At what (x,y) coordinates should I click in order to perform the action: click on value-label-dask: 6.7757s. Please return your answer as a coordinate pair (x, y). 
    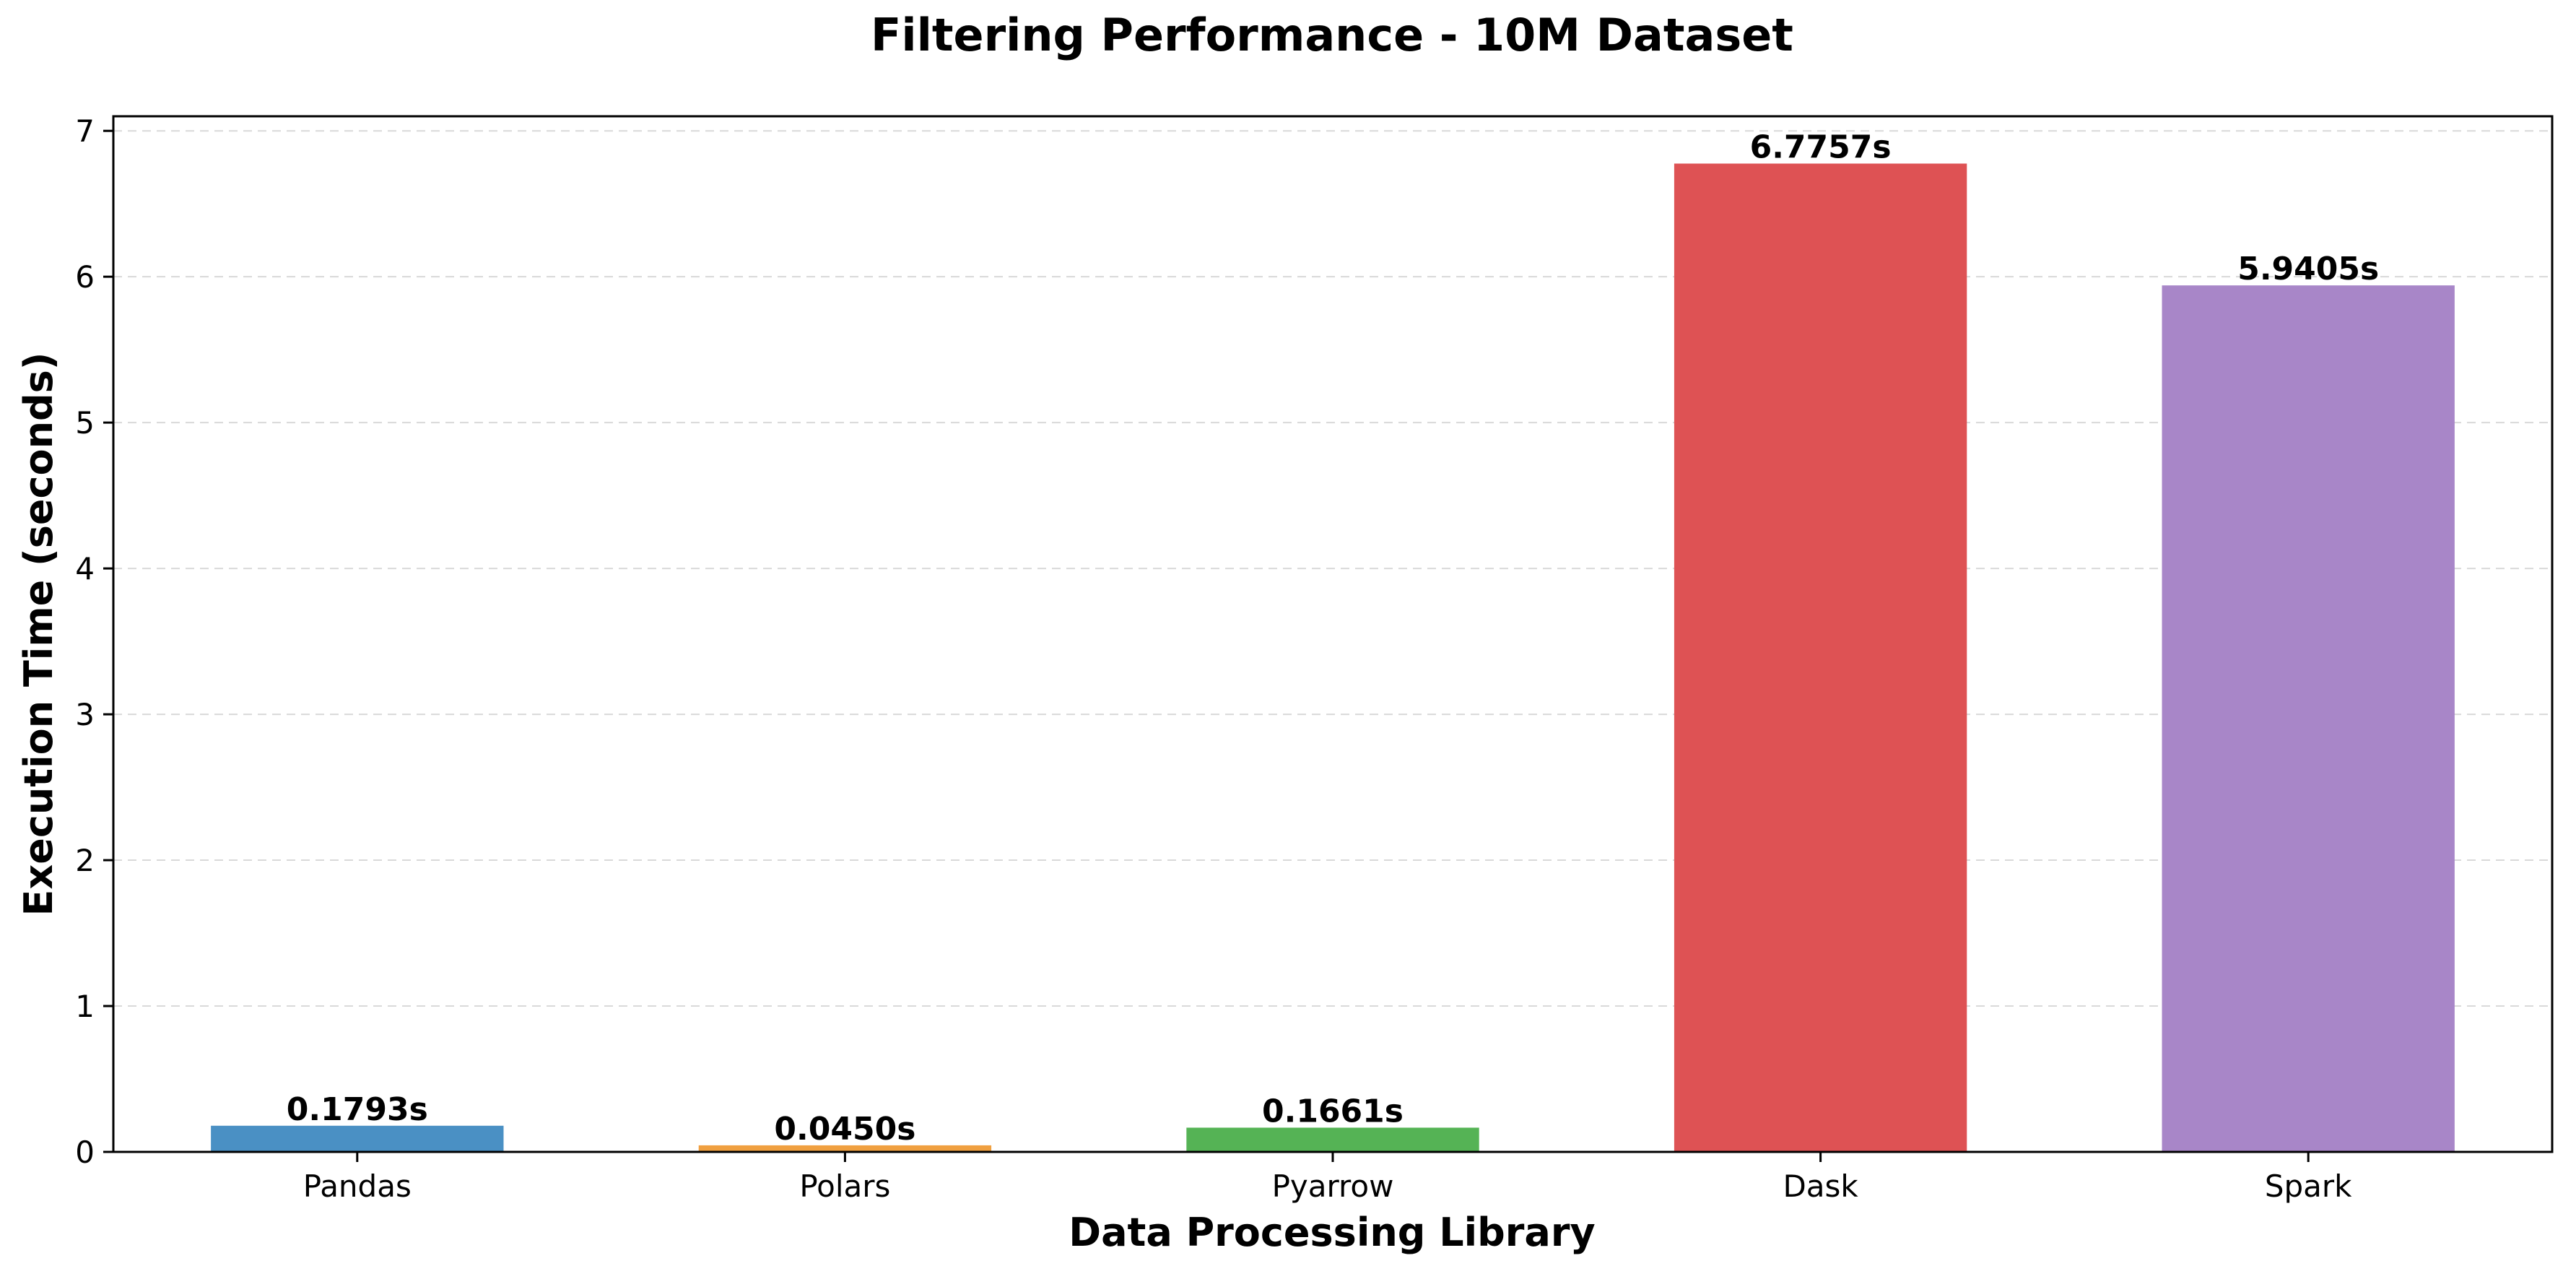
    Looking at the image, I should click on (1821, 147).